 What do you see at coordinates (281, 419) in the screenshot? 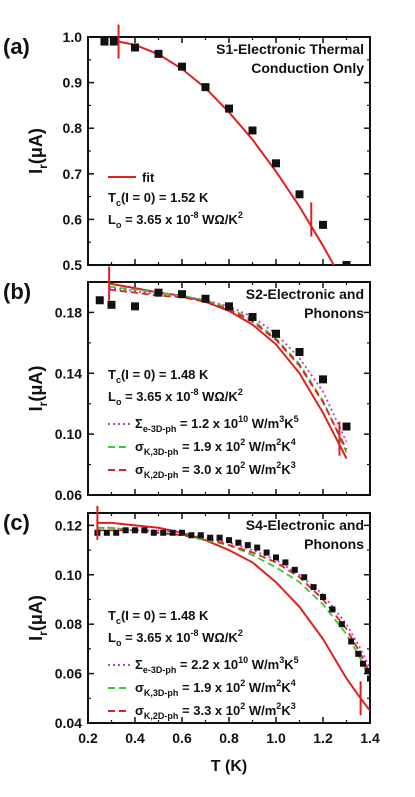
I see `legend-sup2: 3` at bounding box center [281, 419].